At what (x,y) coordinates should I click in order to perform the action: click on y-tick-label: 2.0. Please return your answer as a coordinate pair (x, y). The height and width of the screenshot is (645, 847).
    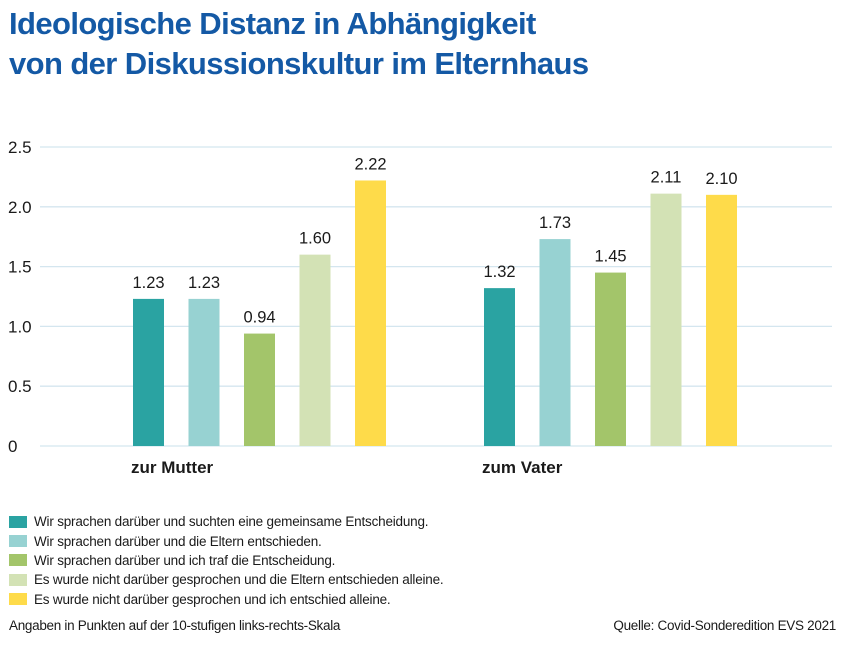
    Looking at the image, I should click on (20, 207).